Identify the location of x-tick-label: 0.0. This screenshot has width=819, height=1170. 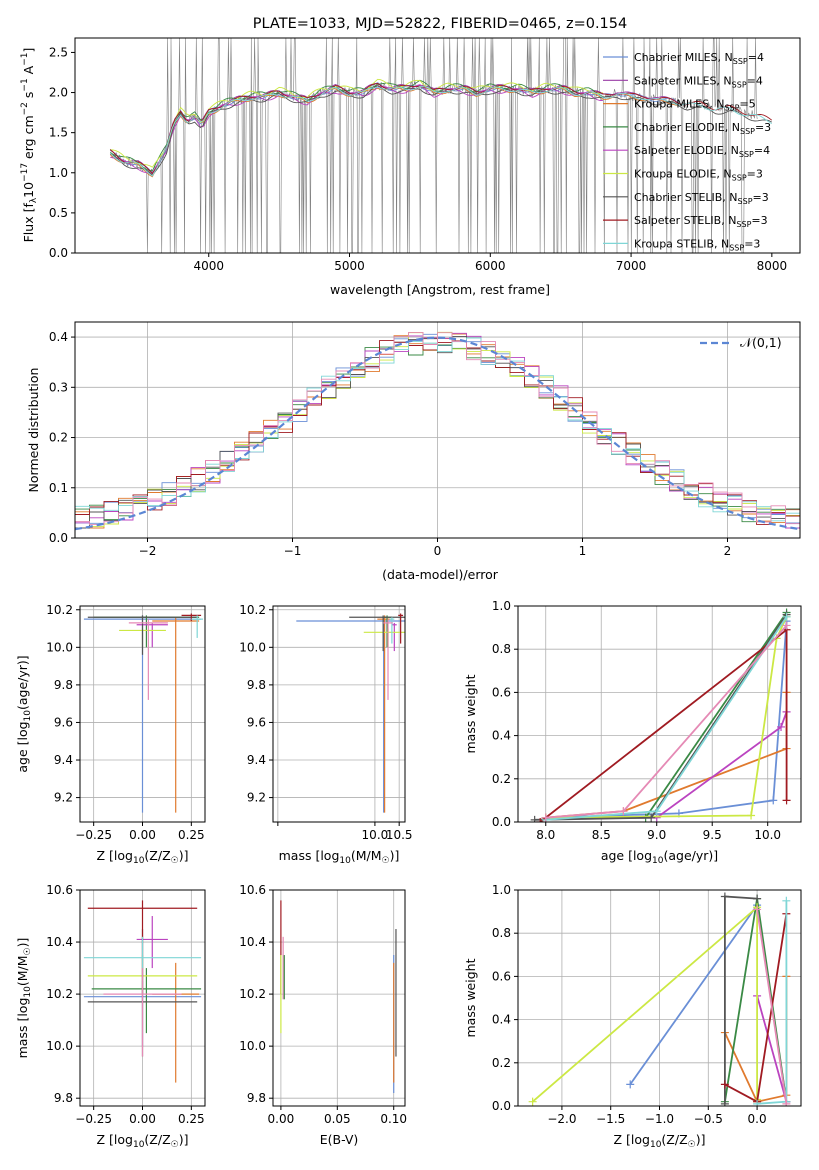
(757, 1119).